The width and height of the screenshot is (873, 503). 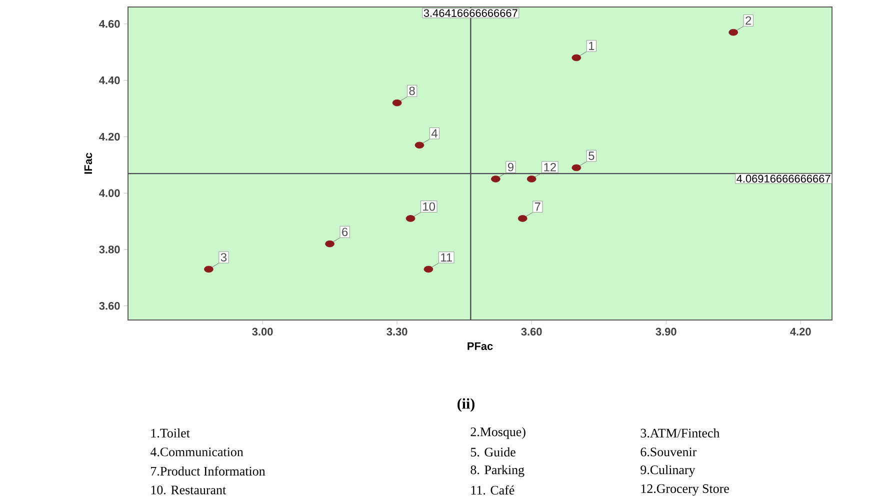 I want to click on annotation: 11, so click(x=446, y=257).